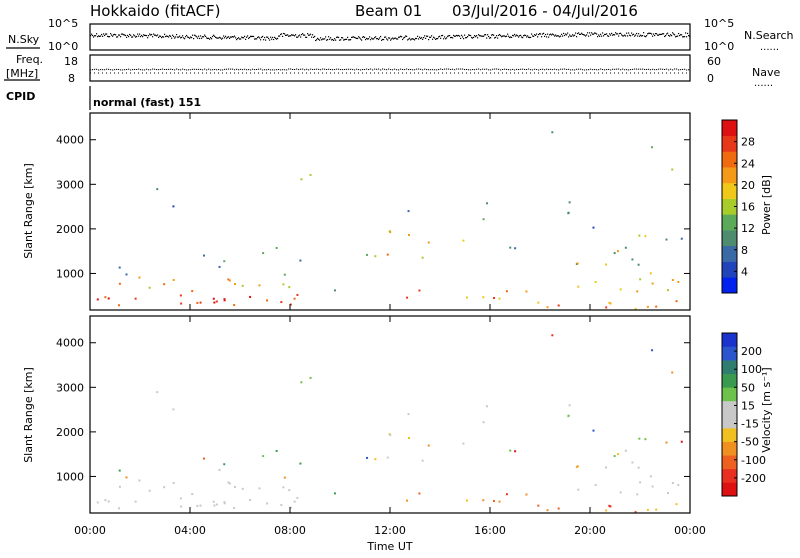 The image size is (800, 558). Describe the element at coordinates (71, 78) in the screenshot. I see `freq-tick-bottom-left: 8` at that location.